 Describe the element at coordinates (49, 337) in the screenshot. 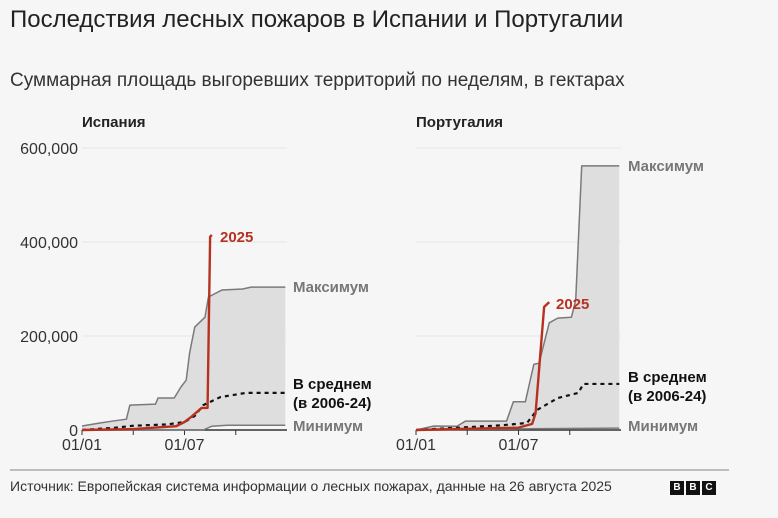

I see `y-tick-label: 200,000` at that location.